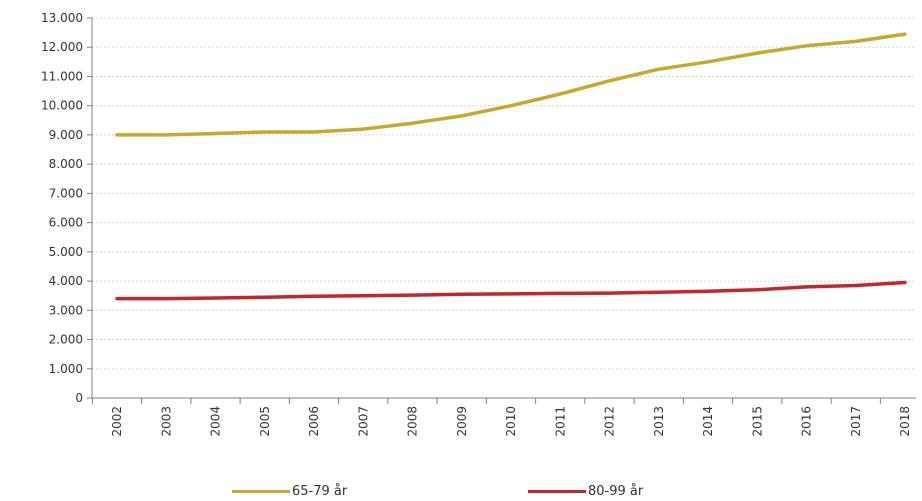 This screenshot has width=922, height=501. Describe the element at coordinates (66, 252) in the screenshot. I see `y-tick-label: 5.000` at that location.